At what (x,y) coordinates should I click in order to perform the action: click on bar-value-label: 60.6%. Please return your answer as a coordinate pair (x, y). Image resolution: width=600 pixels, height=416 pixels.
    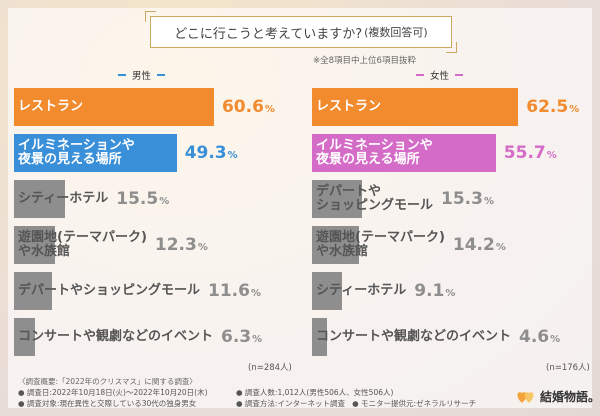
    Looking at the image, I should click on (248, 107).